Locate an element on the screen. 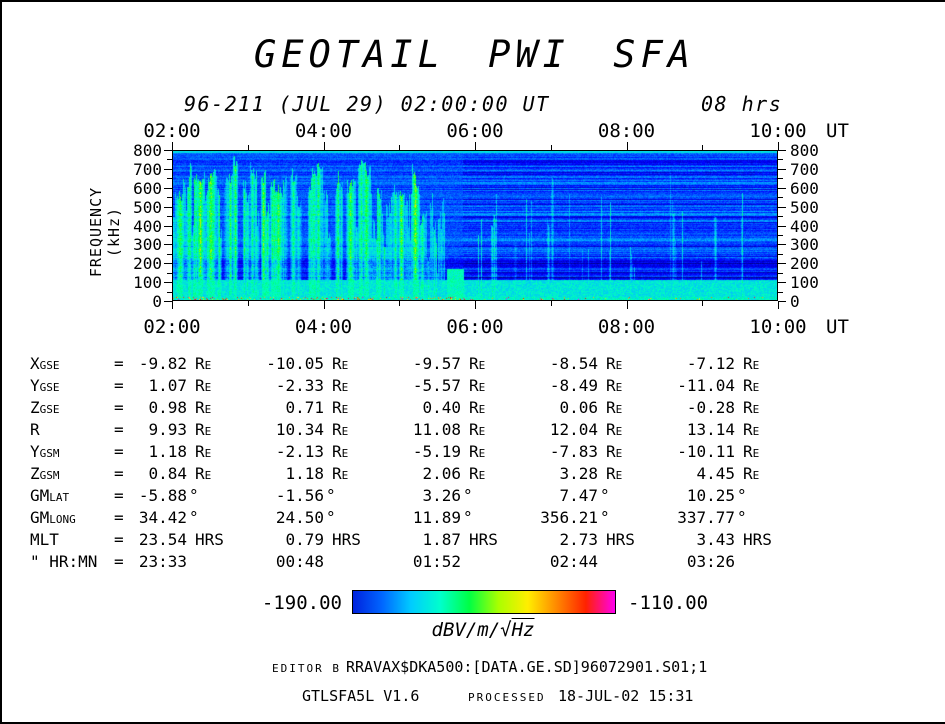 The width and height of the screenshot is (945, 724). ephemeris-value: 13.14 is located at coordinates (710, 429).